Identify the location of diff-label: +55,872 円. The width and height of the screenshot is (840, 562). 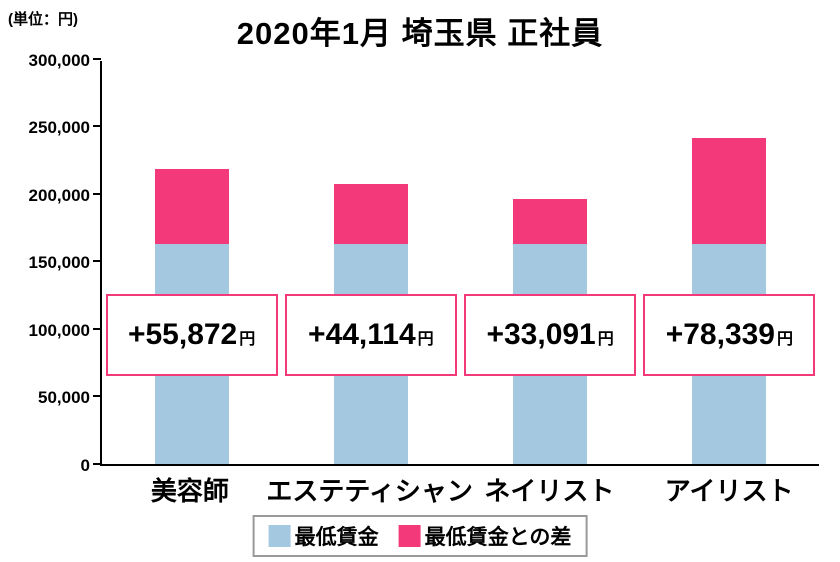
(191, 335).